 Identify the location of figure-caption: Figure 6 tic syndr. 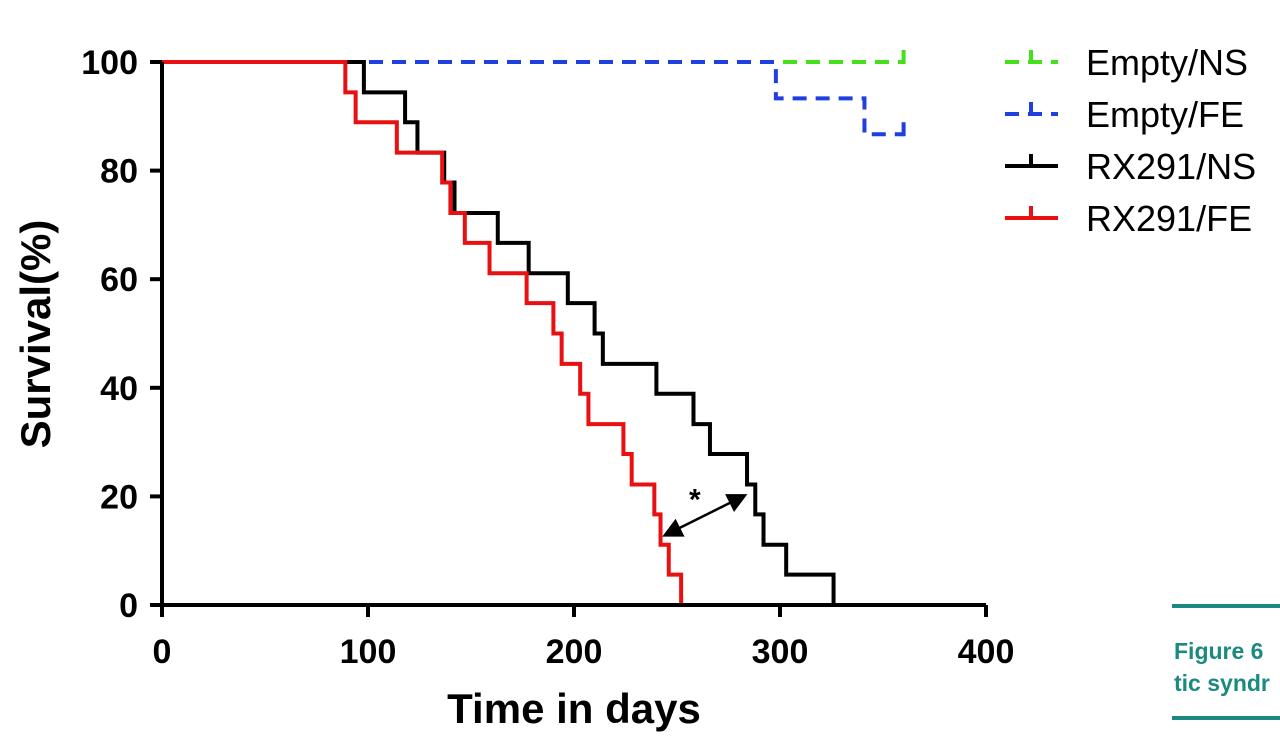
(1226, 662).